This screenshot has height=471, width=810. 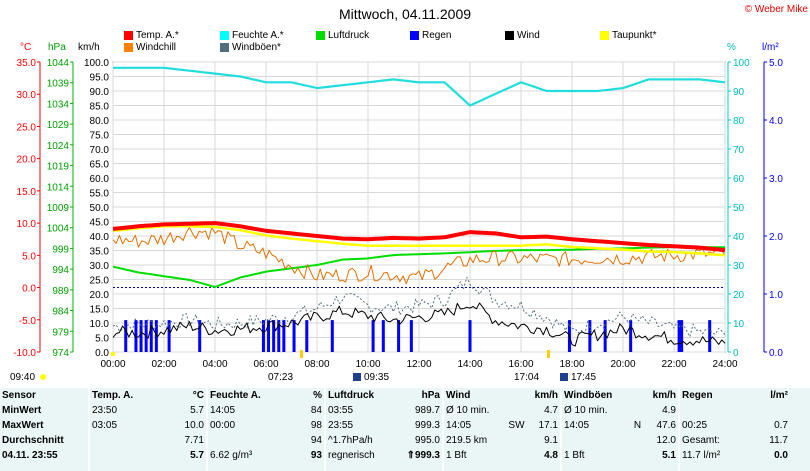 What do you see at coordinates (197, 455) in the screenshot?
I see `temp-now: 5.7` at bounding box center [197, 455].